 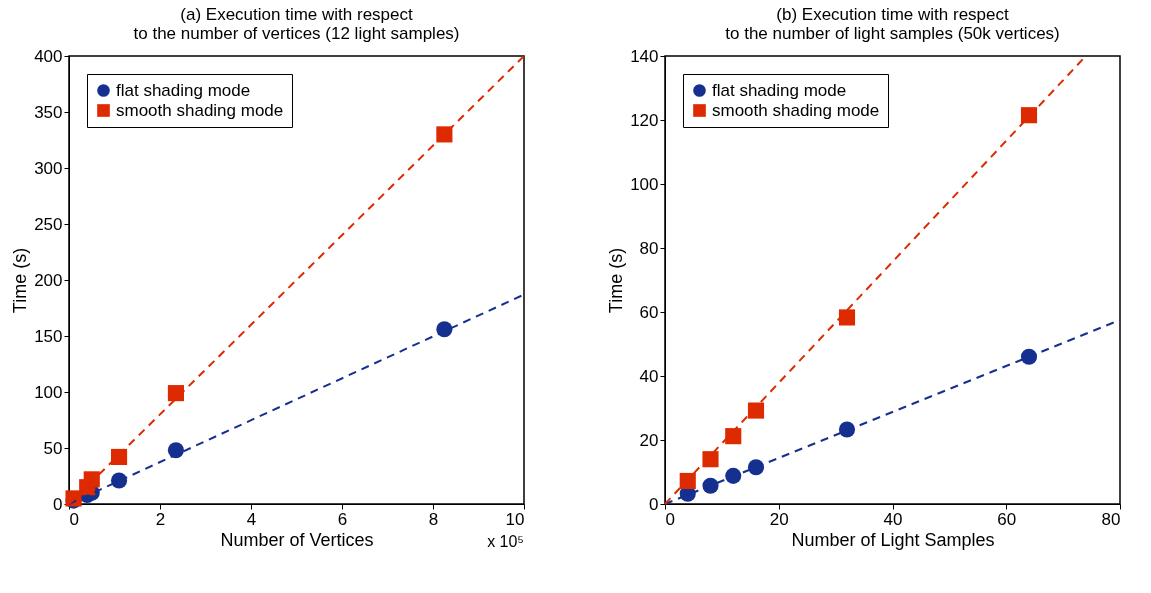 What do you see at coordinates (893, 539) in the screenshot?
I see `x-axis-title: Number of Light Samples` at bounding box center [893, 539].